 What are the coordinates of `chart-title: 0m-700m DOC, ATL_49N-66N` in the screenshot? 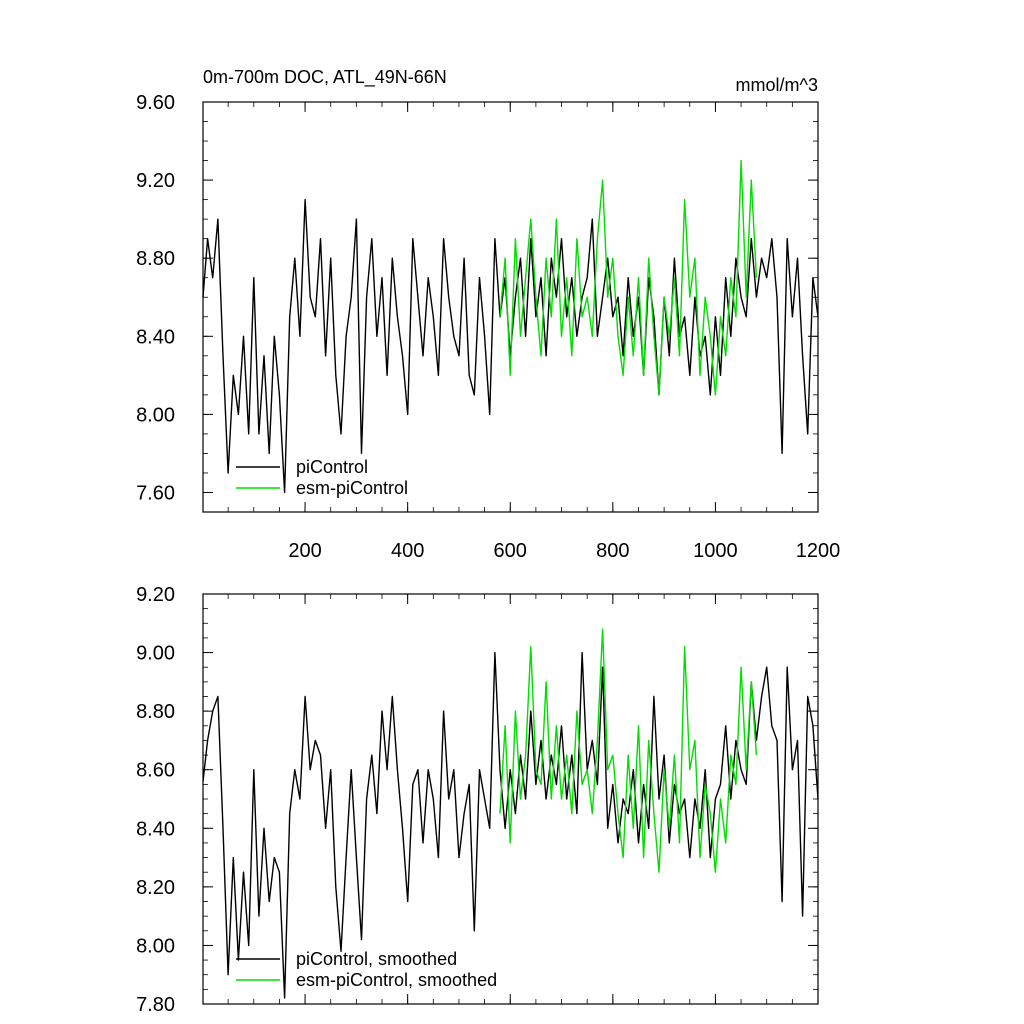 It's located at (325, 77).